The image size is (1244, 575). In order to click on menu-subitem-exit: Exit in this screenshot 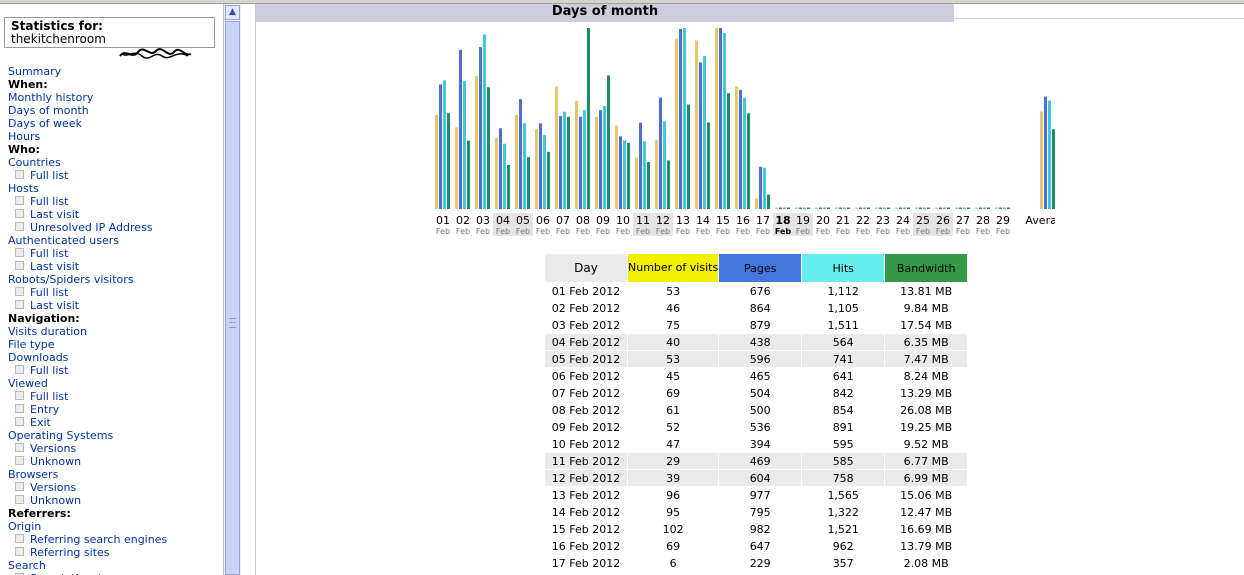, I will do `click(114, 422)`.